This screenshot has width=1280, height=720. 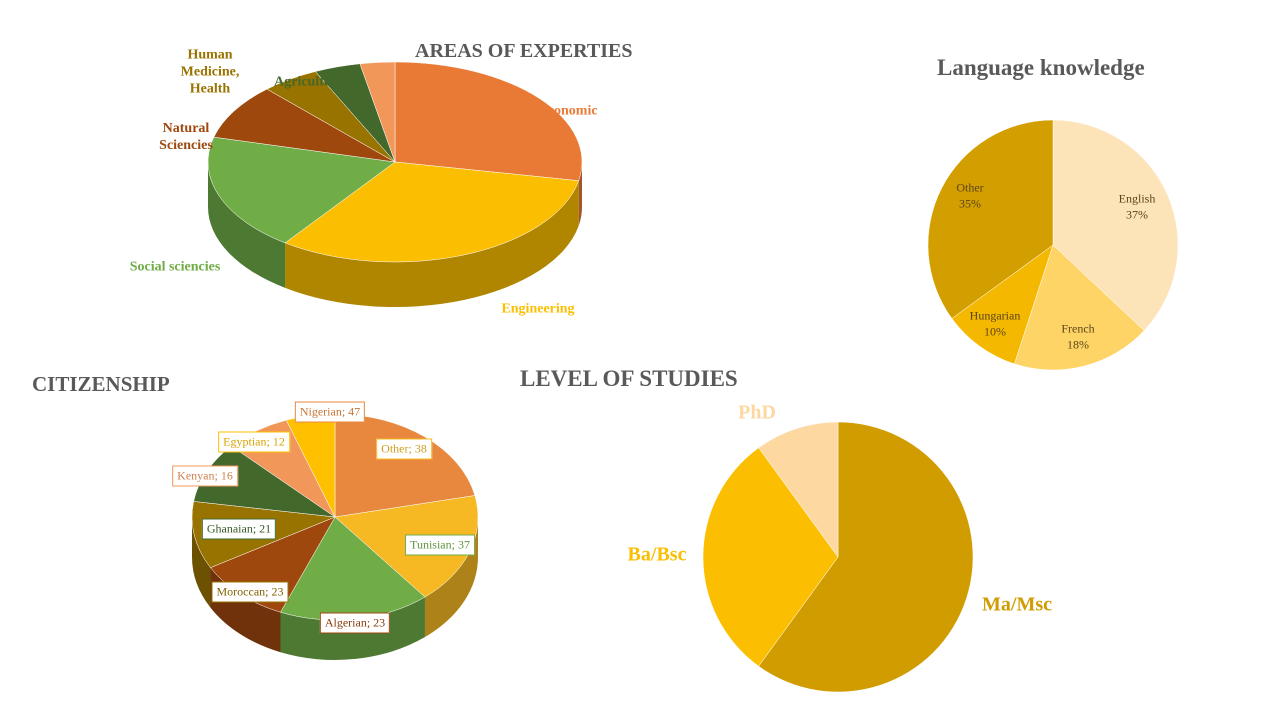 I want to click on category-label: Engineering, so click(x=538, y=309).